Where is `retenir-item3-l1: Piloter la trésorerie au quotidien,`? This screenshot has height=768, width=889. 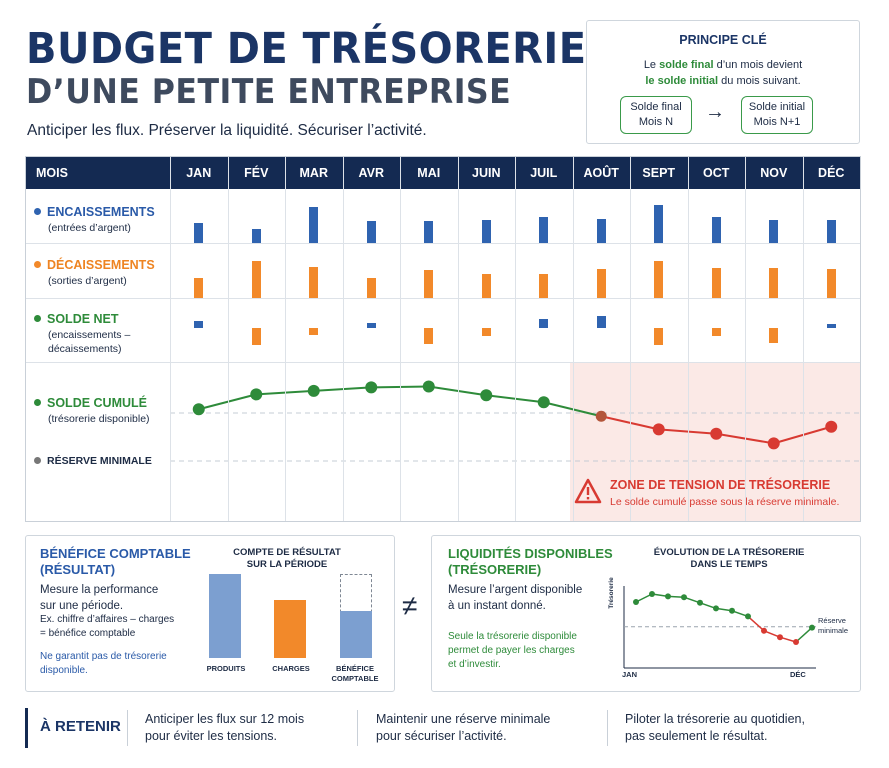
retenir-item3-l1: Piloter la trésorerie au quotidien, is located at coordinates (715, 719).